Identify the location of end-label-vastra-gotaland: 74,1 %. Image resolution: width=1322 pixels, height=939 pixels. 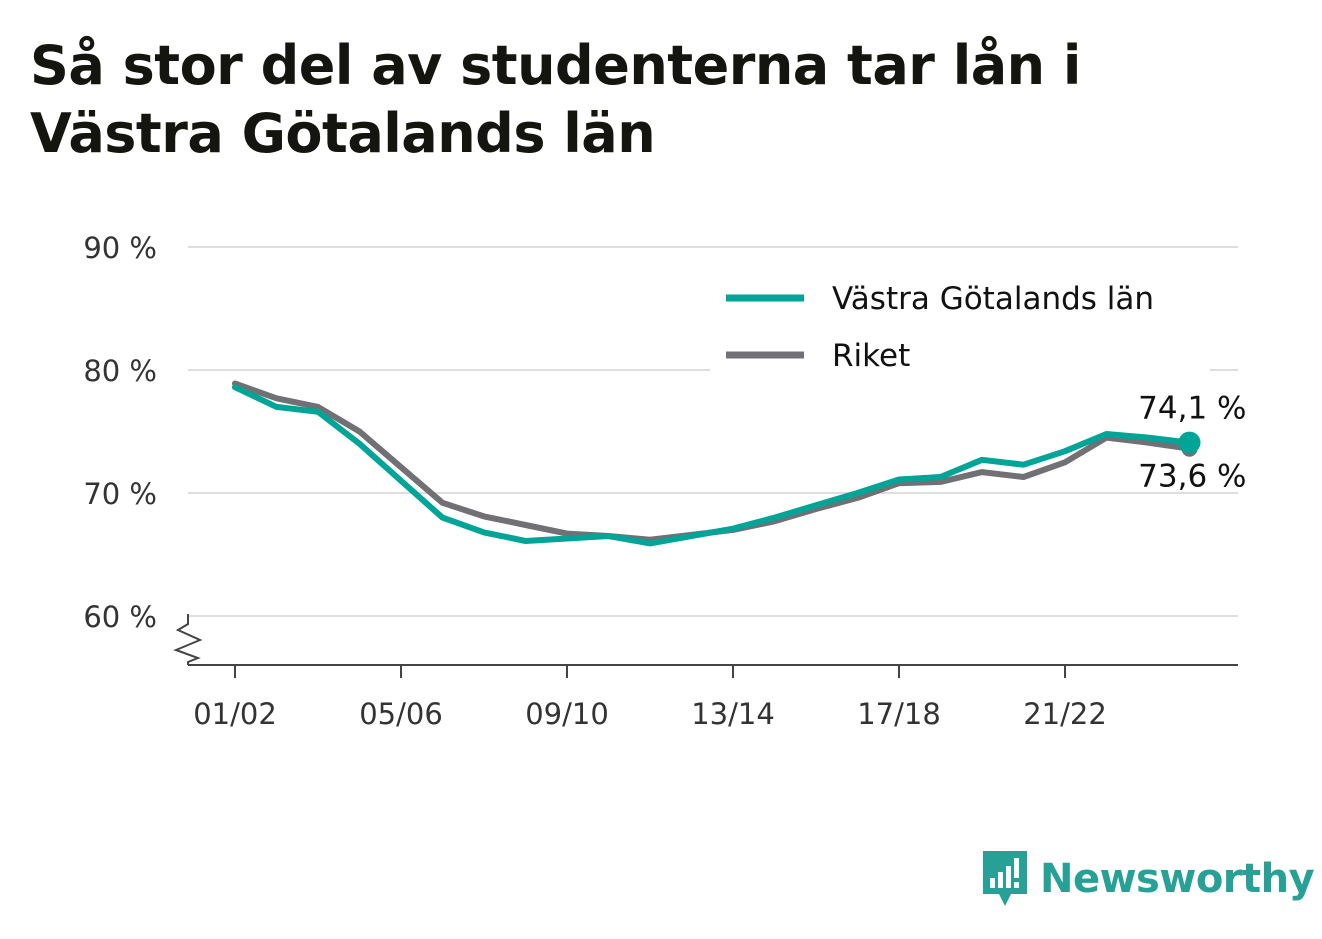
(1192, 409).